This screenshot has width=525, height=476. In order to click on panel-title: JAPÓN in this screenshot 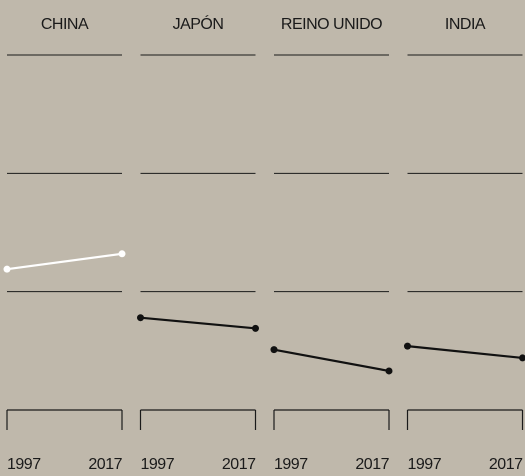, I will do `click(198, 23)`.